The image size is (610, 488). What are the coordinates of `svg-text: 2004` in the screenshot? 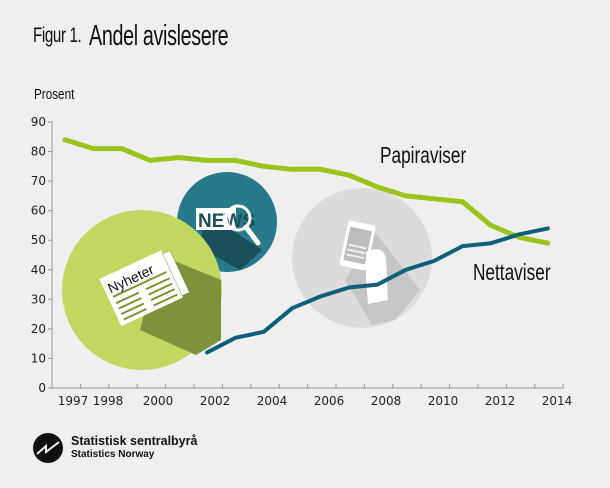 It's located at (272, 401).